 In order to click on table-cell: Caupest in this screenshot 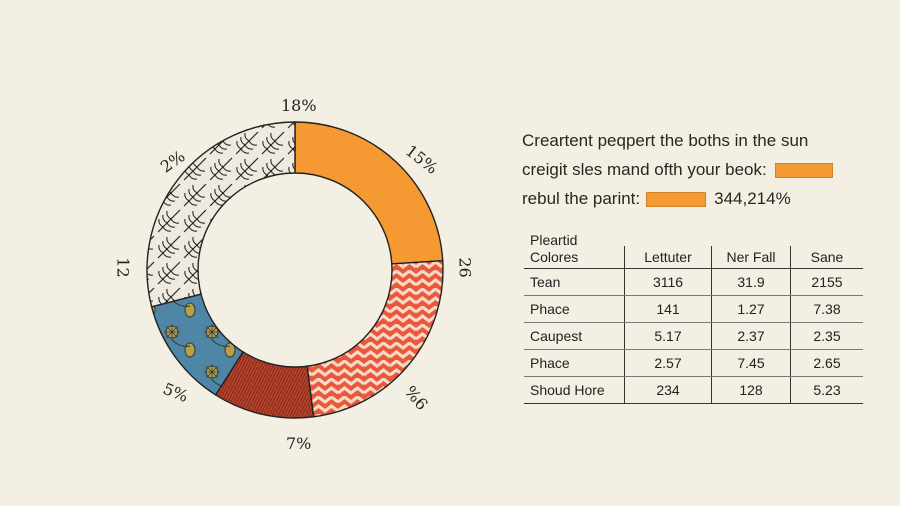, I will do `click(574, 336)`.